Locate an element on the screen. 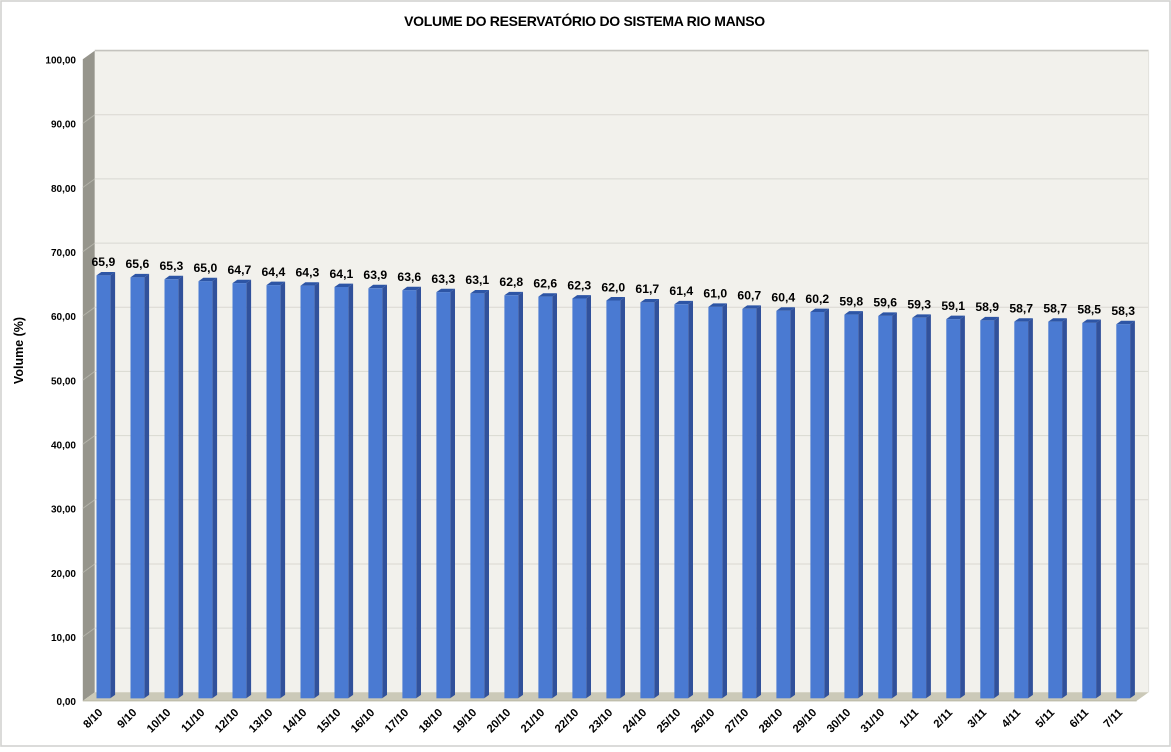  svg-text: 59,3 is located at coordinates (919, 305).